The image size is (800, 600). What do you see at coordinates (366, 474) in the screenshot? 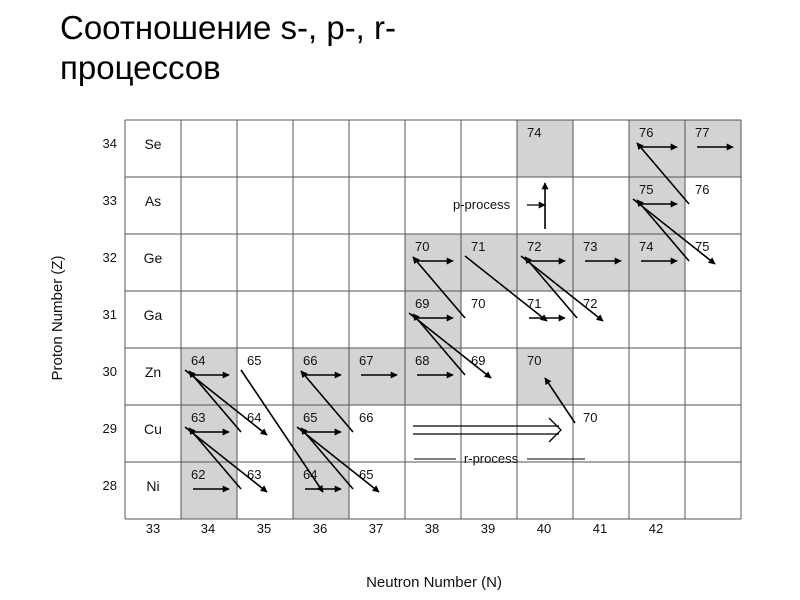
I see `mass-label-65-z28: 65` at bounding box center [366, 474].